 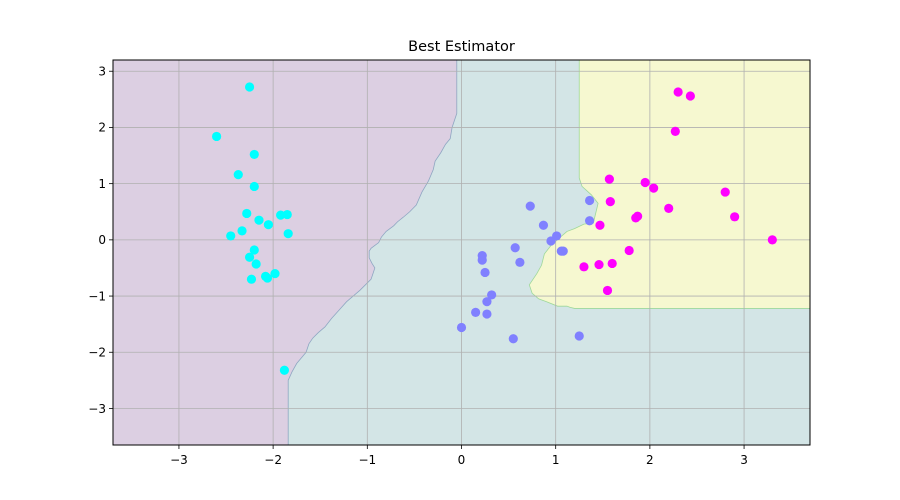 I want to click on y-tick-label: 2, so click(x=102, y=128).